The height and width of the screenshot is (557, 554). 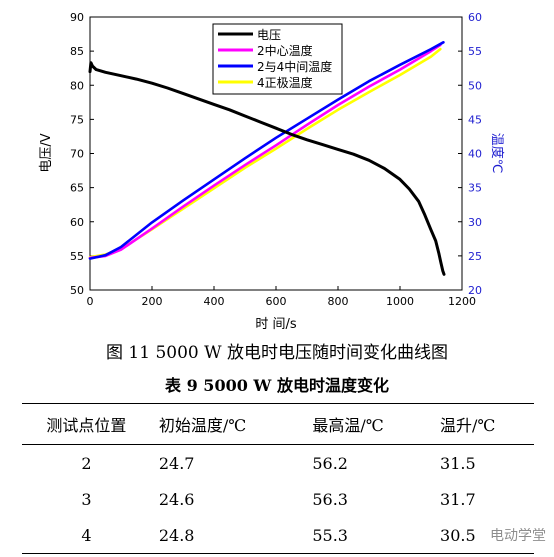 I want to click on header-cell: 初始温度/℃, so click(x=202, y=425).